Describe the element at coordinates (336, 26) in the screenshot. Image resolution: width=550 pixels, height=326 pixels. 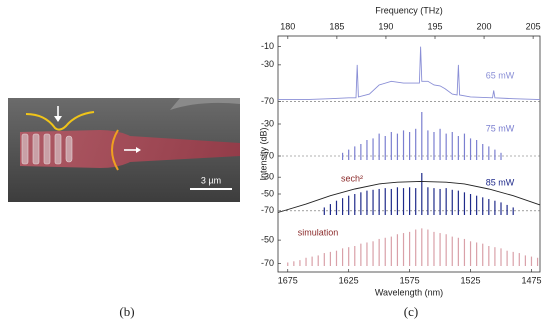
I see `x2-tick-label: 185` at that location.